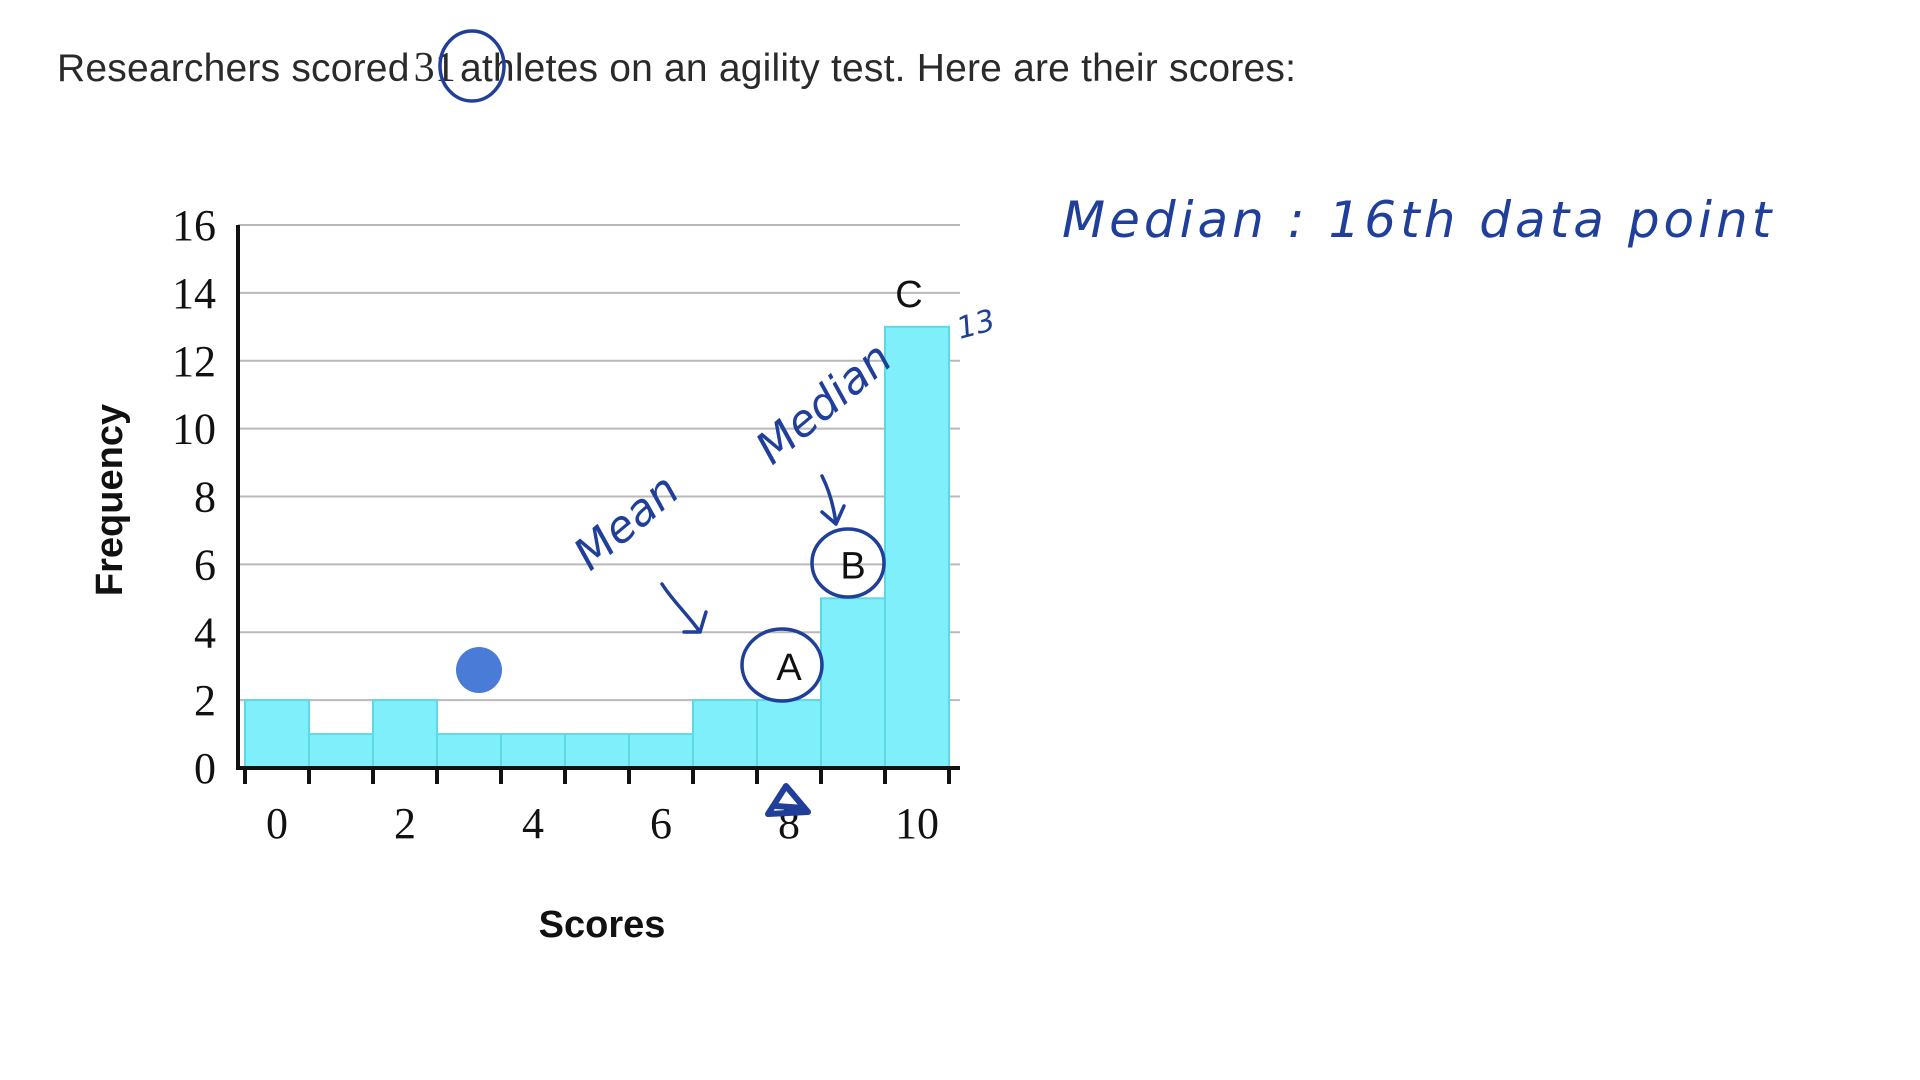  Describe the element at coordinates (602, 925) in the screenshot. I see `x-axis-title: Scores` at that location.